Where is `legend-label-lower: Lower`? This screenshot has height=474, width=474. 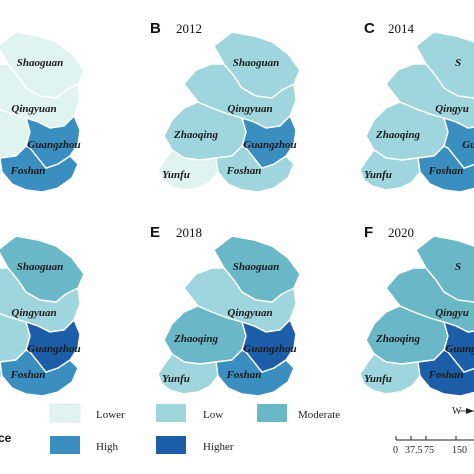
legend-label-lower: Lower is located at coordinates (110, 415).